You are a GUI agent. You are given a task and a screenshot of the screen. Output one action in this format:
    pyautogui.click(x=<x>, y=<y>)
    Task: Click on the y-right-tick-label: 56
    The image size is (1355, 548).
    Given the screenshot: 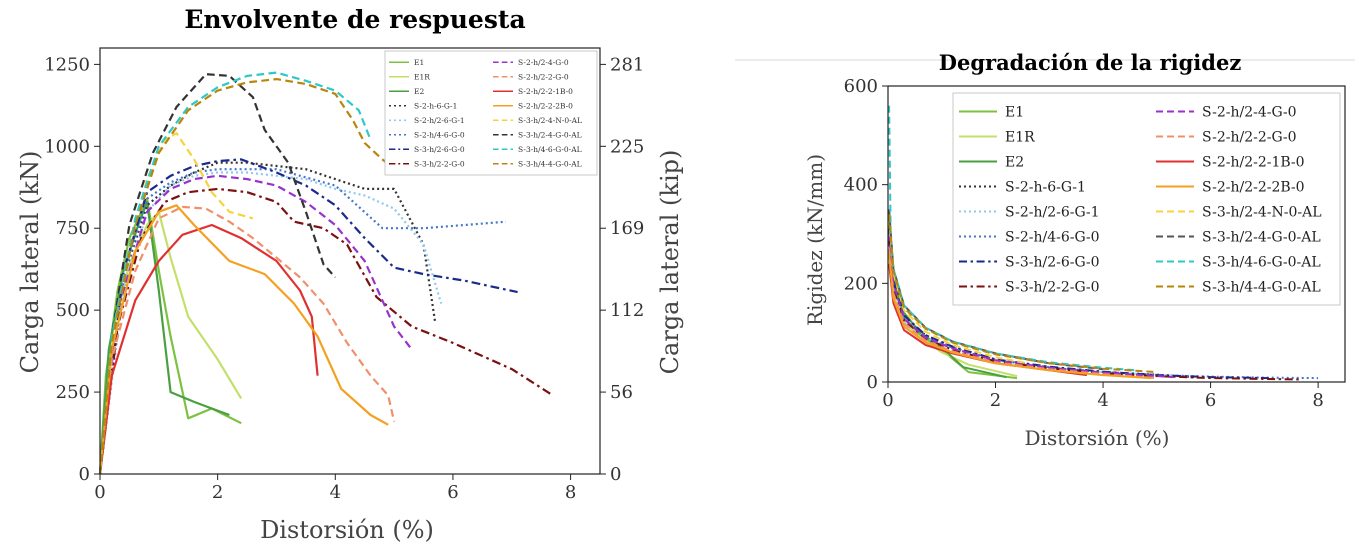 What is the action you would take?
    pyautogui.click(x=621, y=392)
    